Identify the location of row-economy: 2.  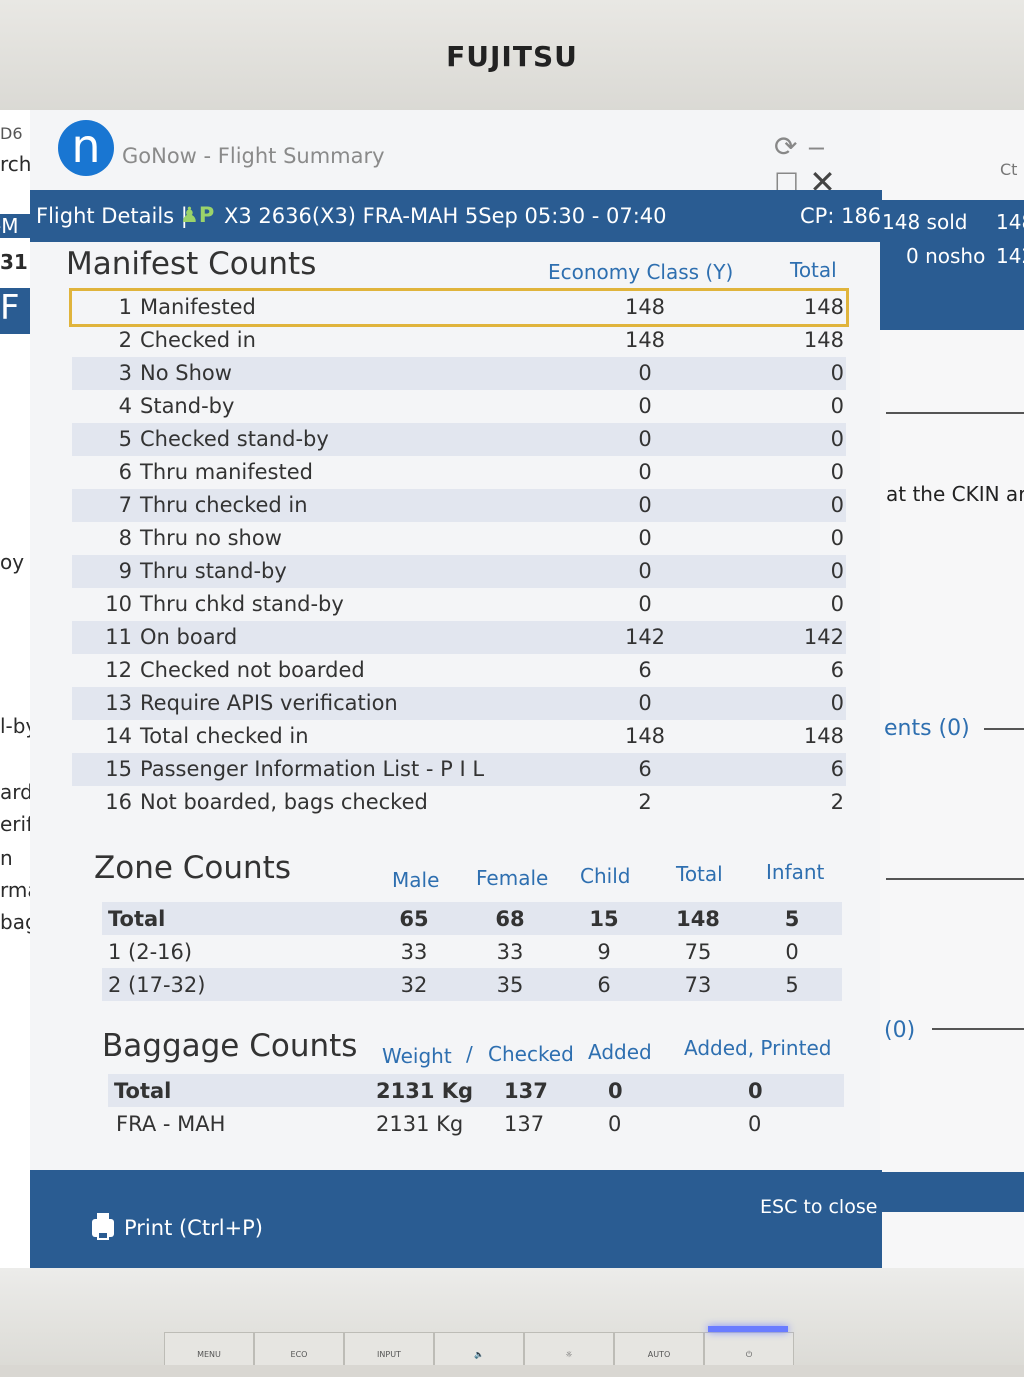
(645, 802).